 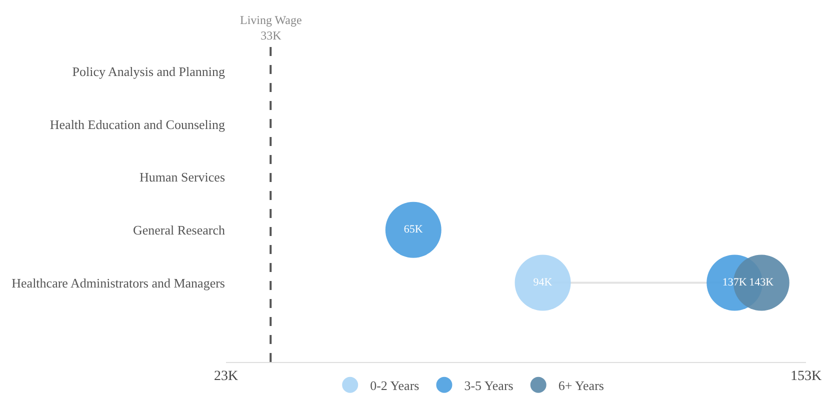 I want to click on legend-label: 3-5 Years, so click(x=489, y=385).